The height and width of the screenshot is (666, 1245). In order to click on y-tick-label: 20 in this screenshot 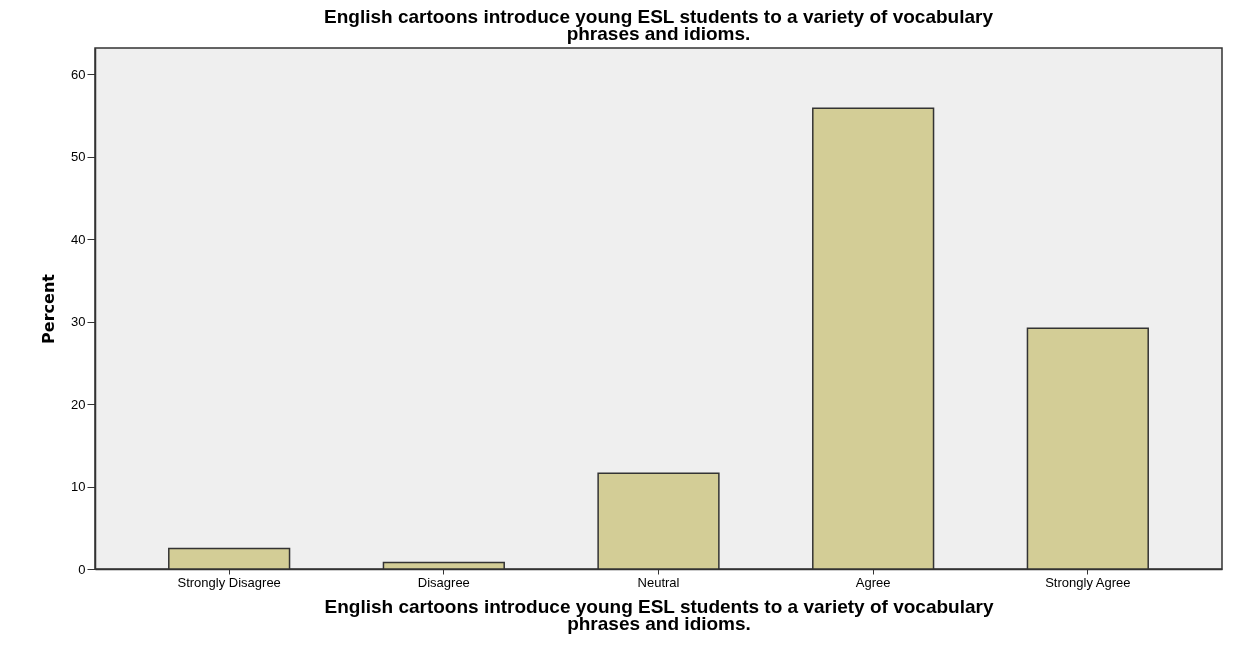, I will do `click(78, 404)`.